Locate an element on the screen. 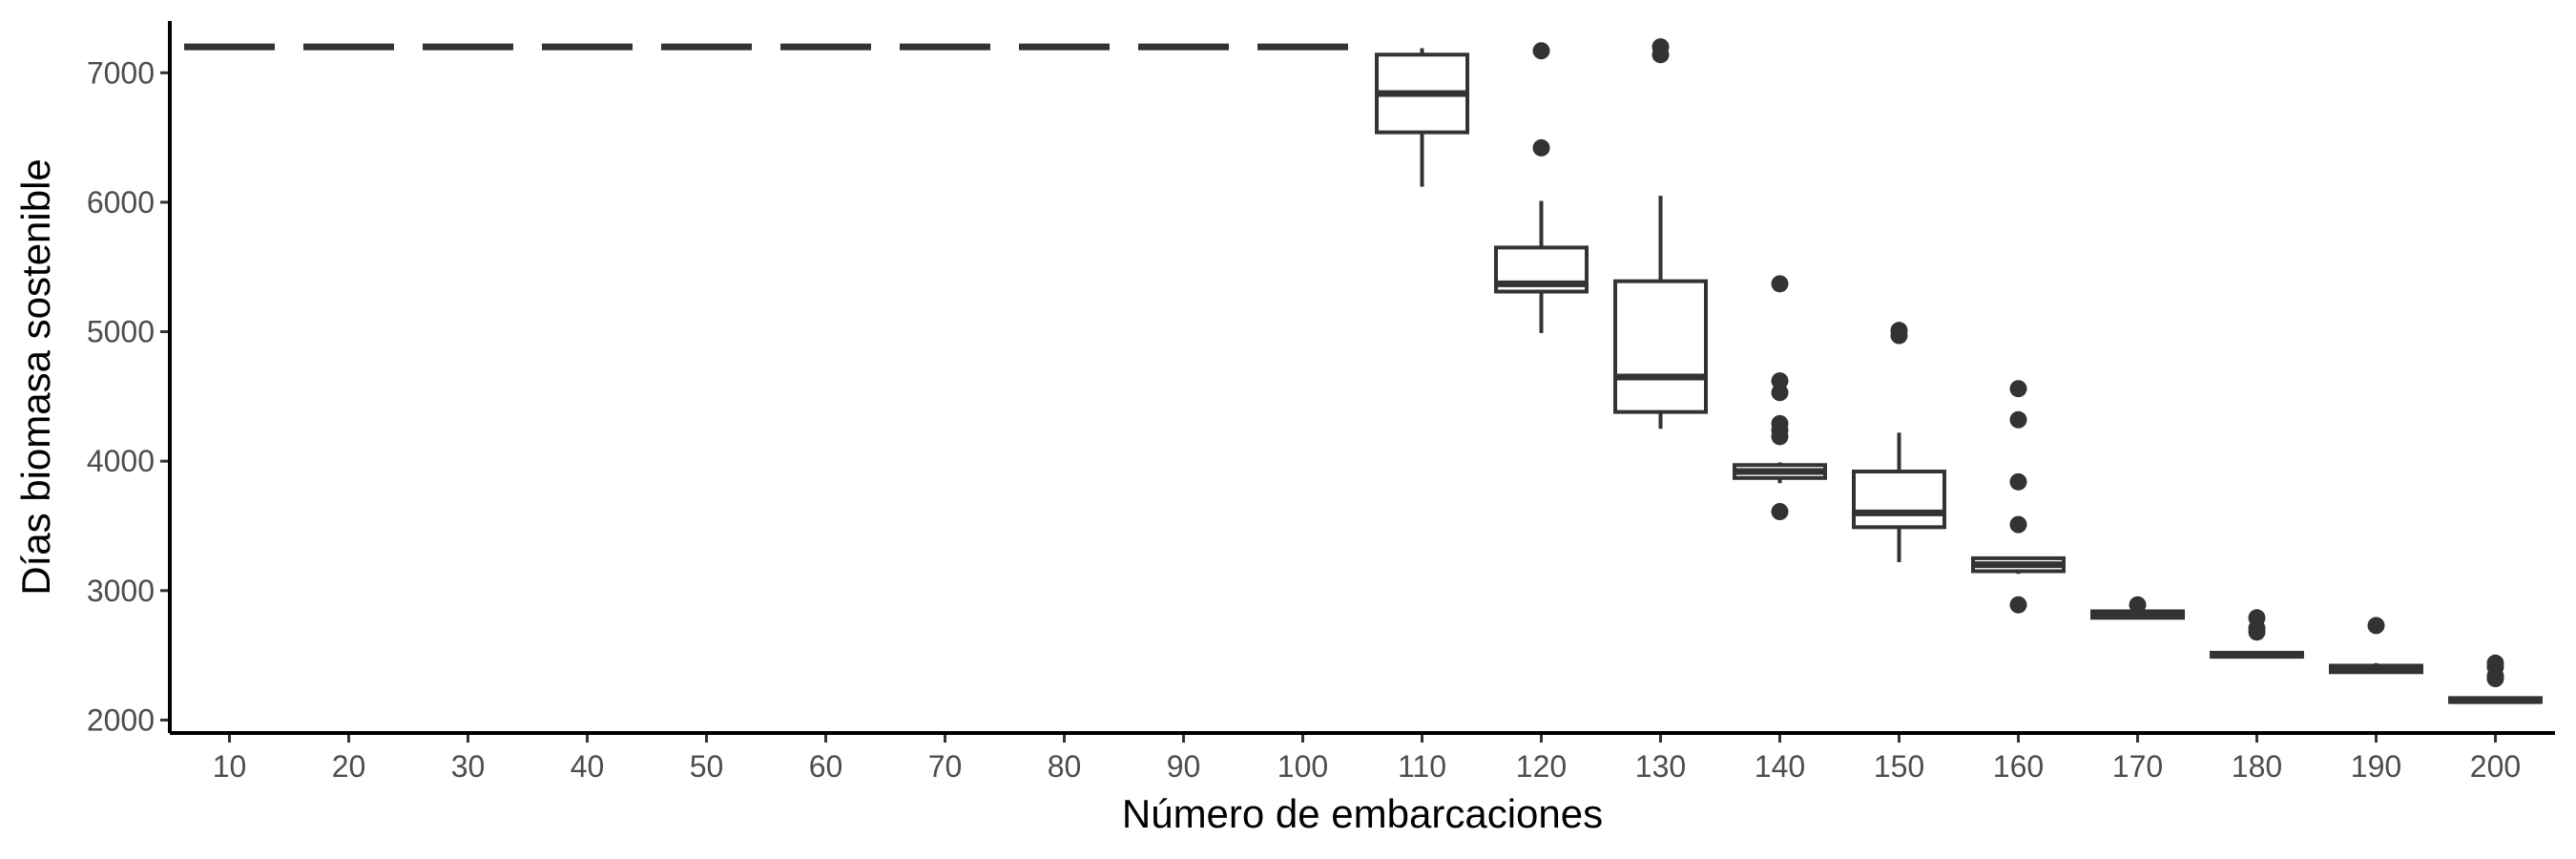 This screenshot has height=859, width=2576. x-tick-label: 60 is located at coordinates (826, 766).